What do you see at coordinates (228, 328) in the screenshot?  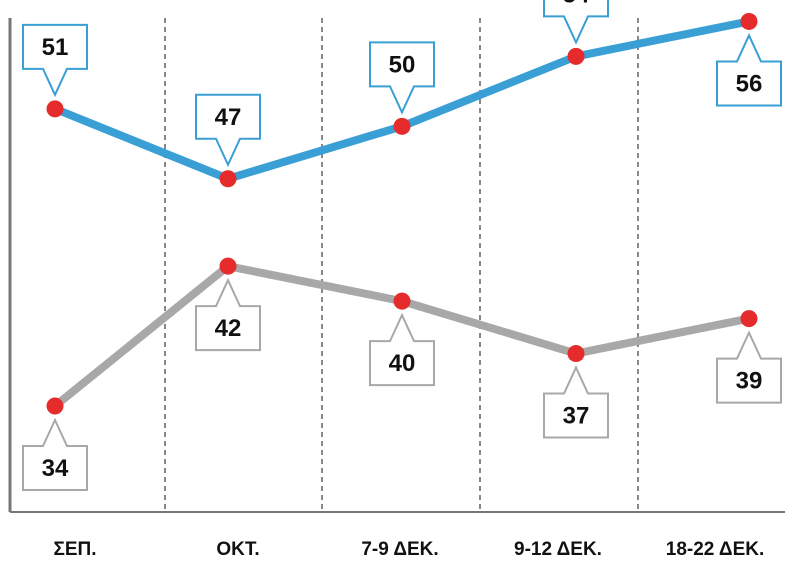 I see `data-label-text: 42` at bounding box center [228, 328].